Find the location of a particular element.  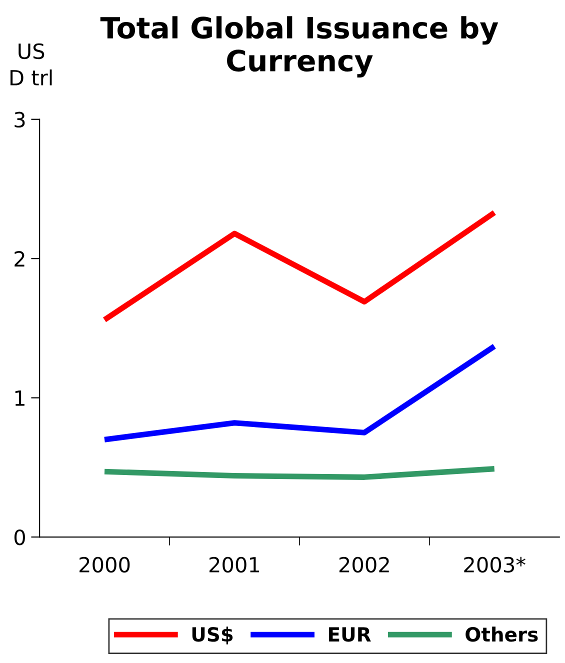

x-tick-label: 2000 is located at coordinates (105, 564).